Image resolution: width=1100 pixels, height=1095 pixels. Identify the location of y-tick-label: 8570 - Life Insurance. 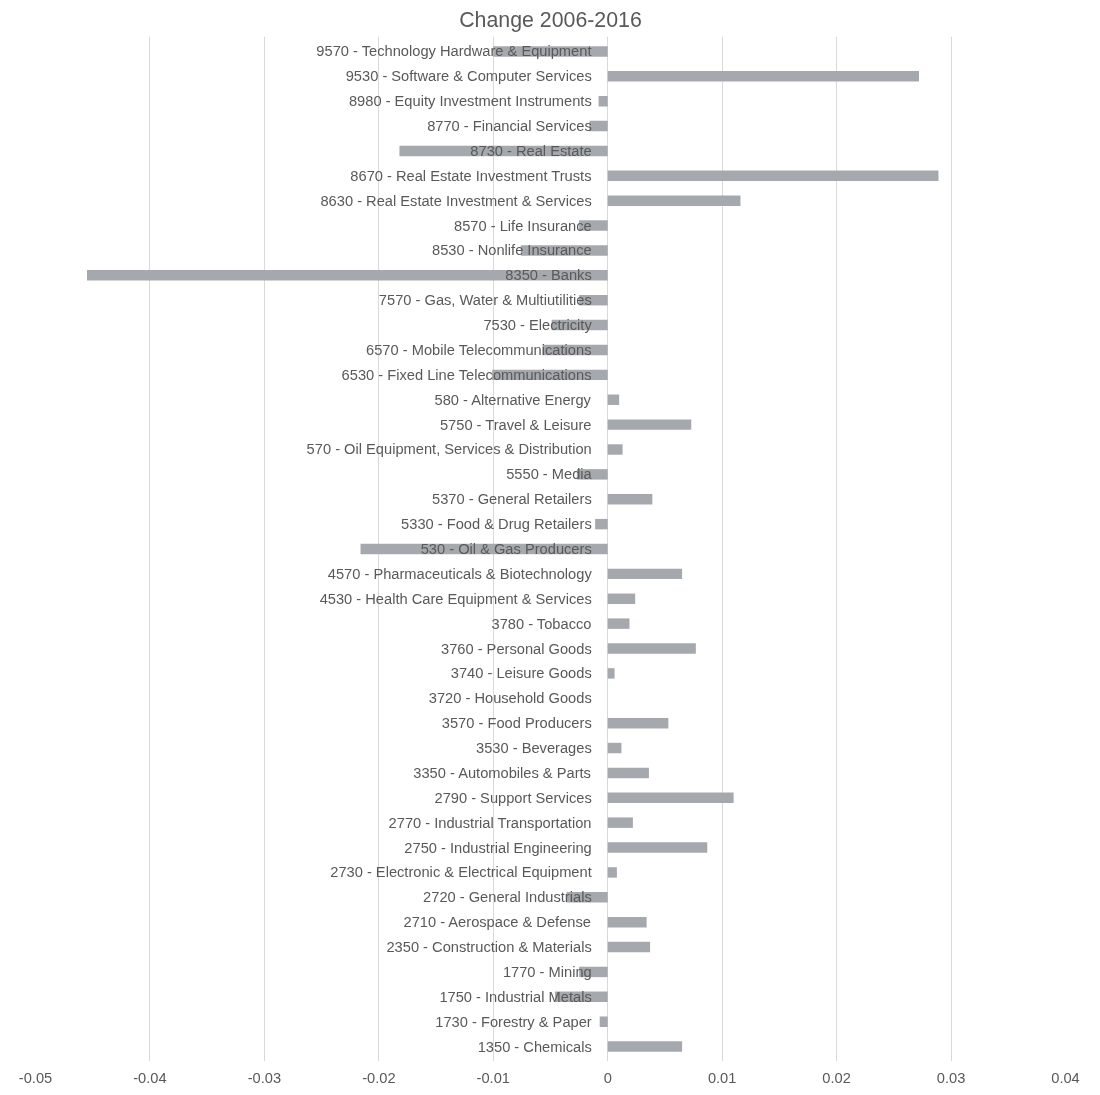
(523, 225).